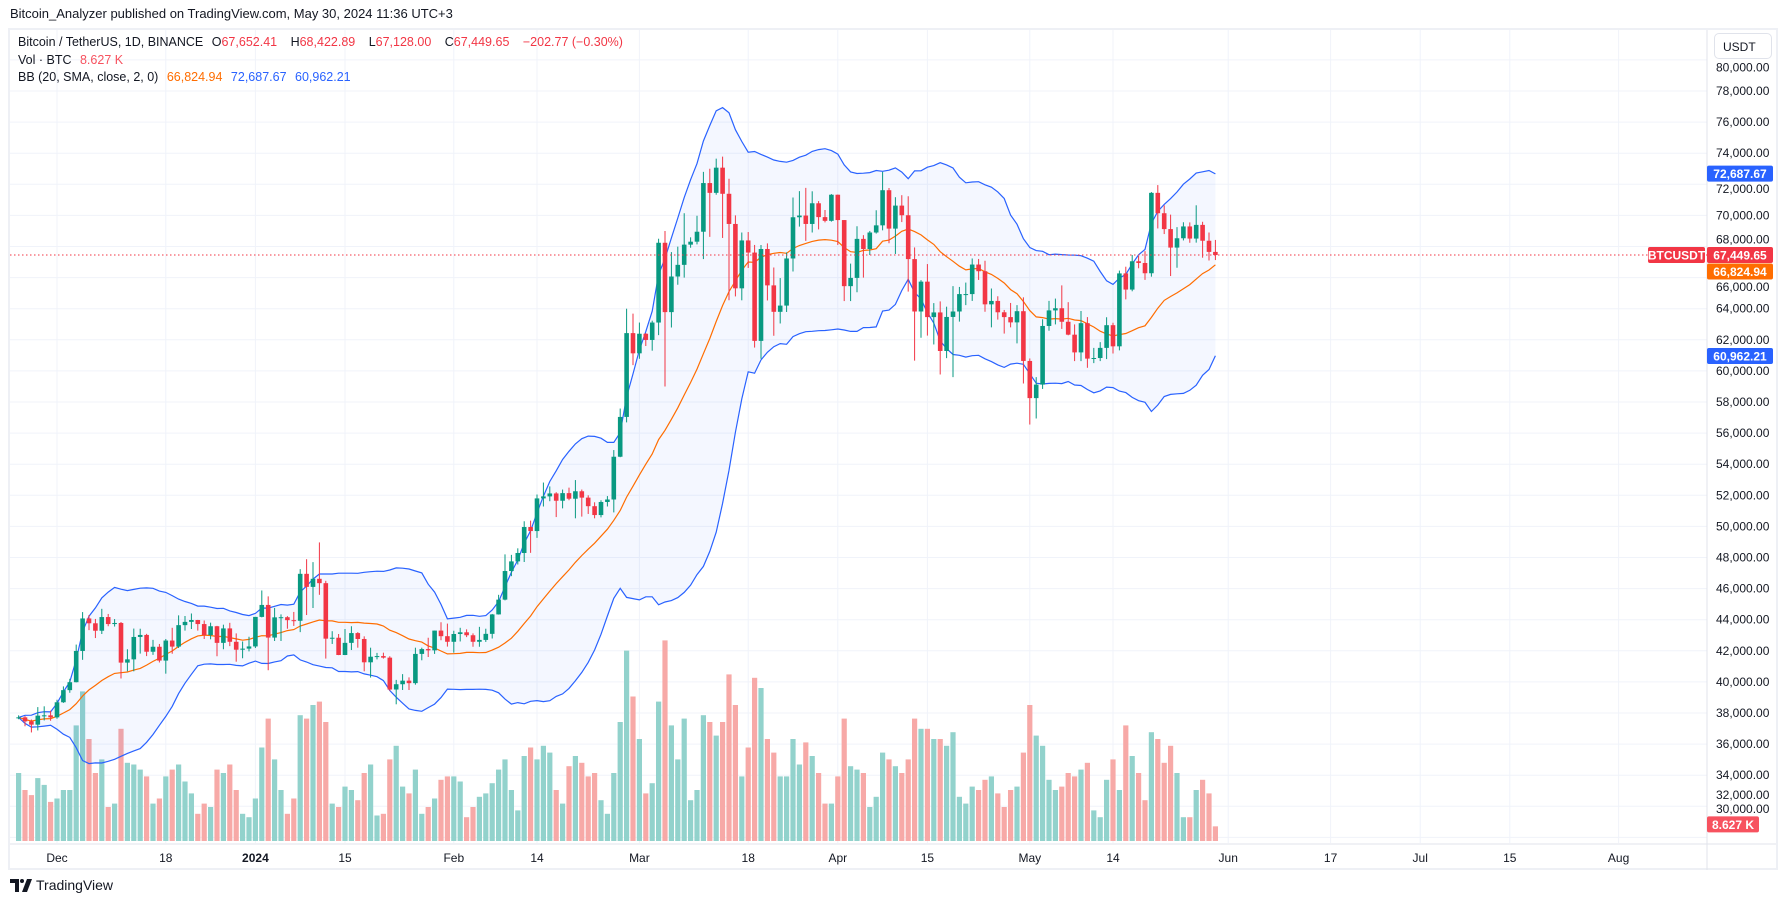 The width and height of the screenshot is (1787, 904). Describe the element at coordinates (1740, 173) in the screenshot. I see `bb-upper-price-tag-box` at that location.